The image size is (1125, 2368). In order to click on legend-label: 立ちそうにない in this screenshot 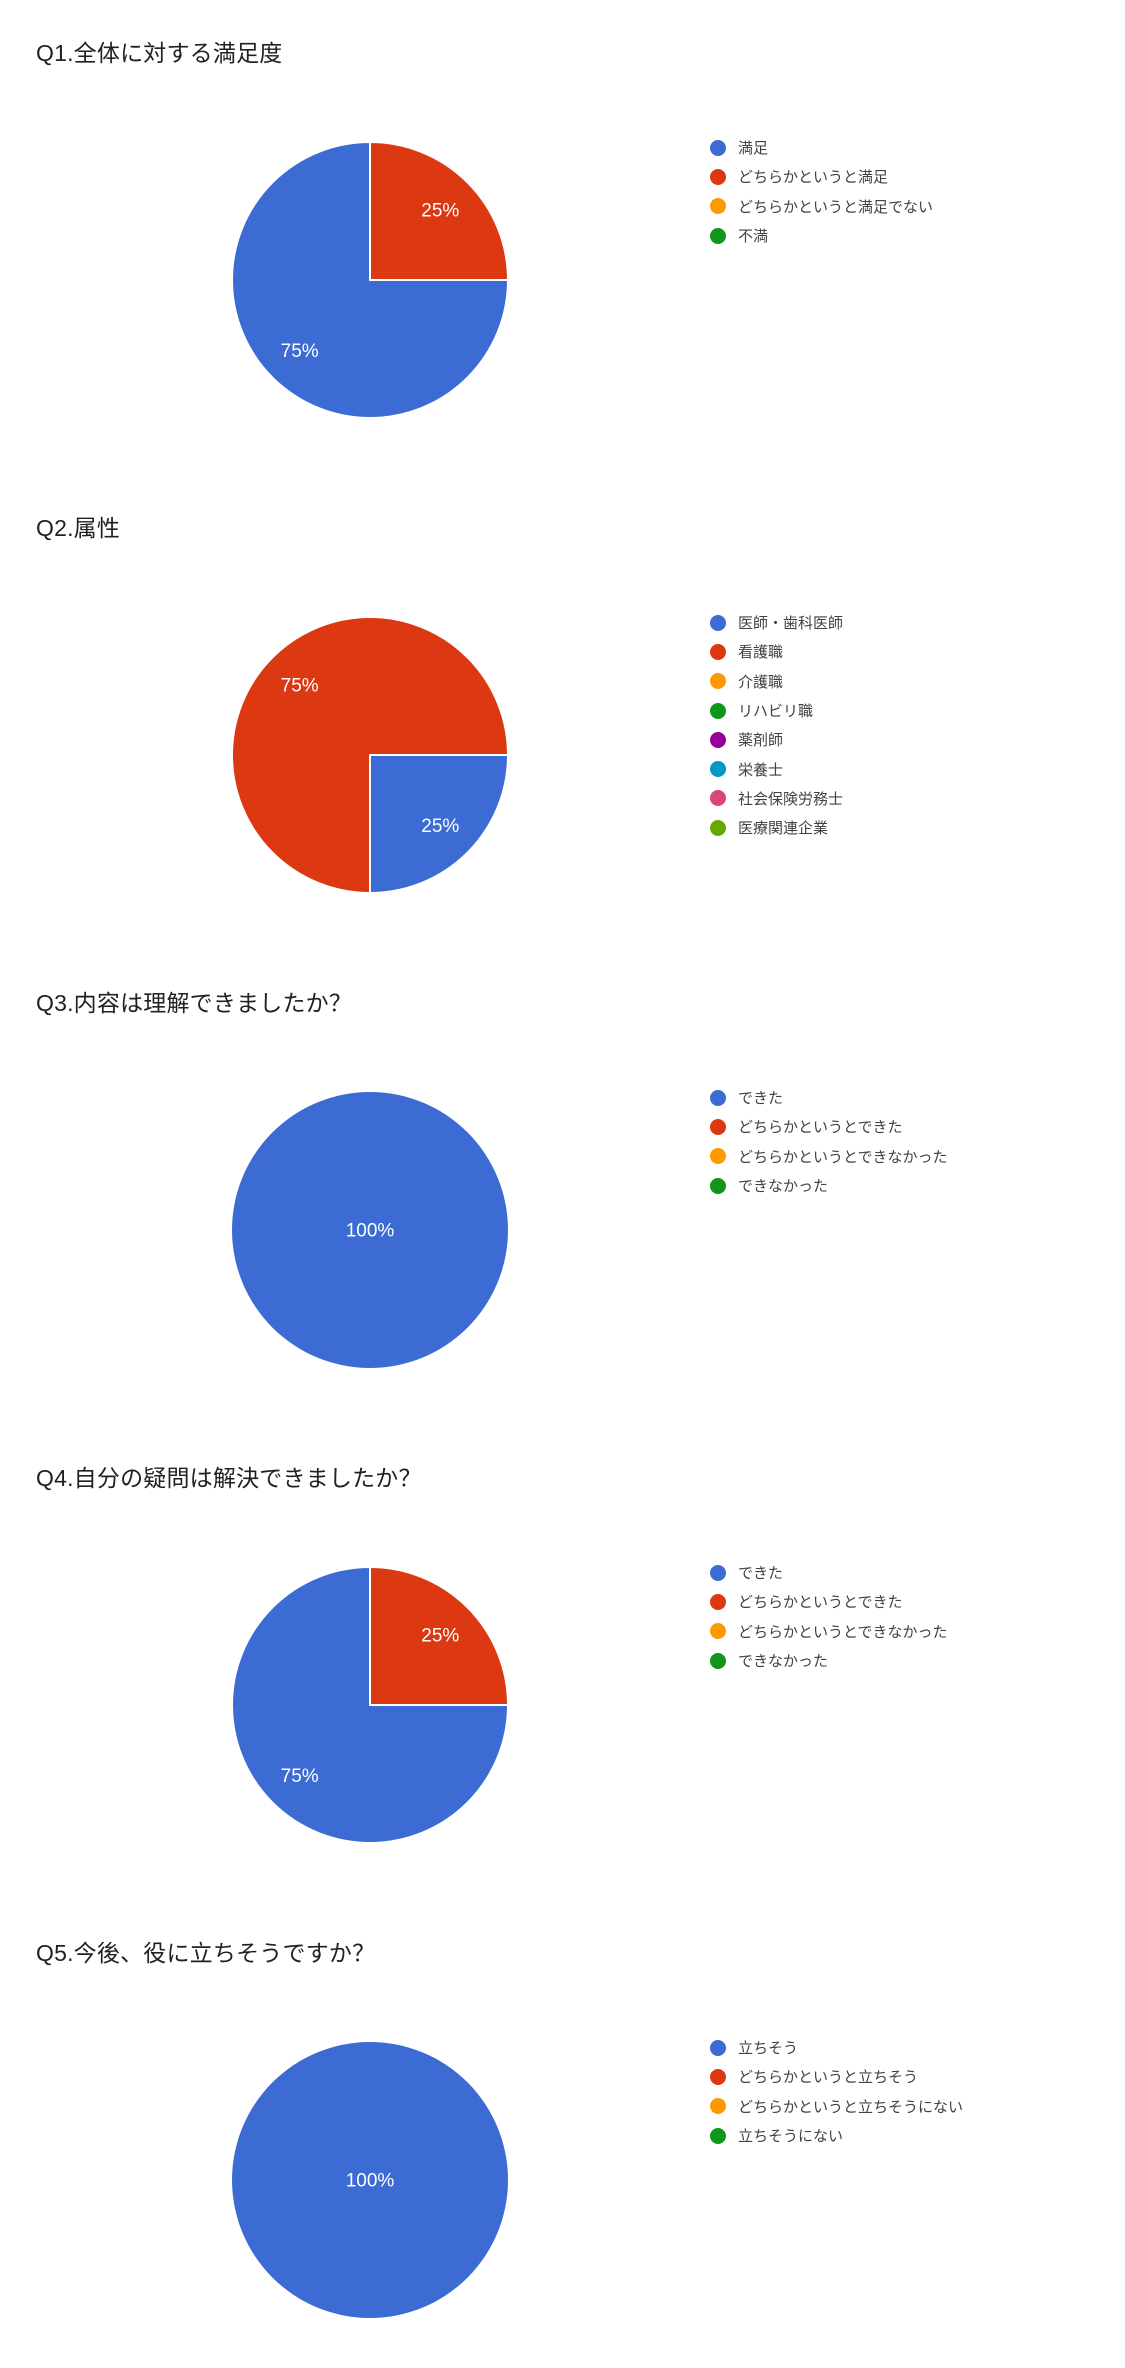, I will do `click(791, 2137)`.